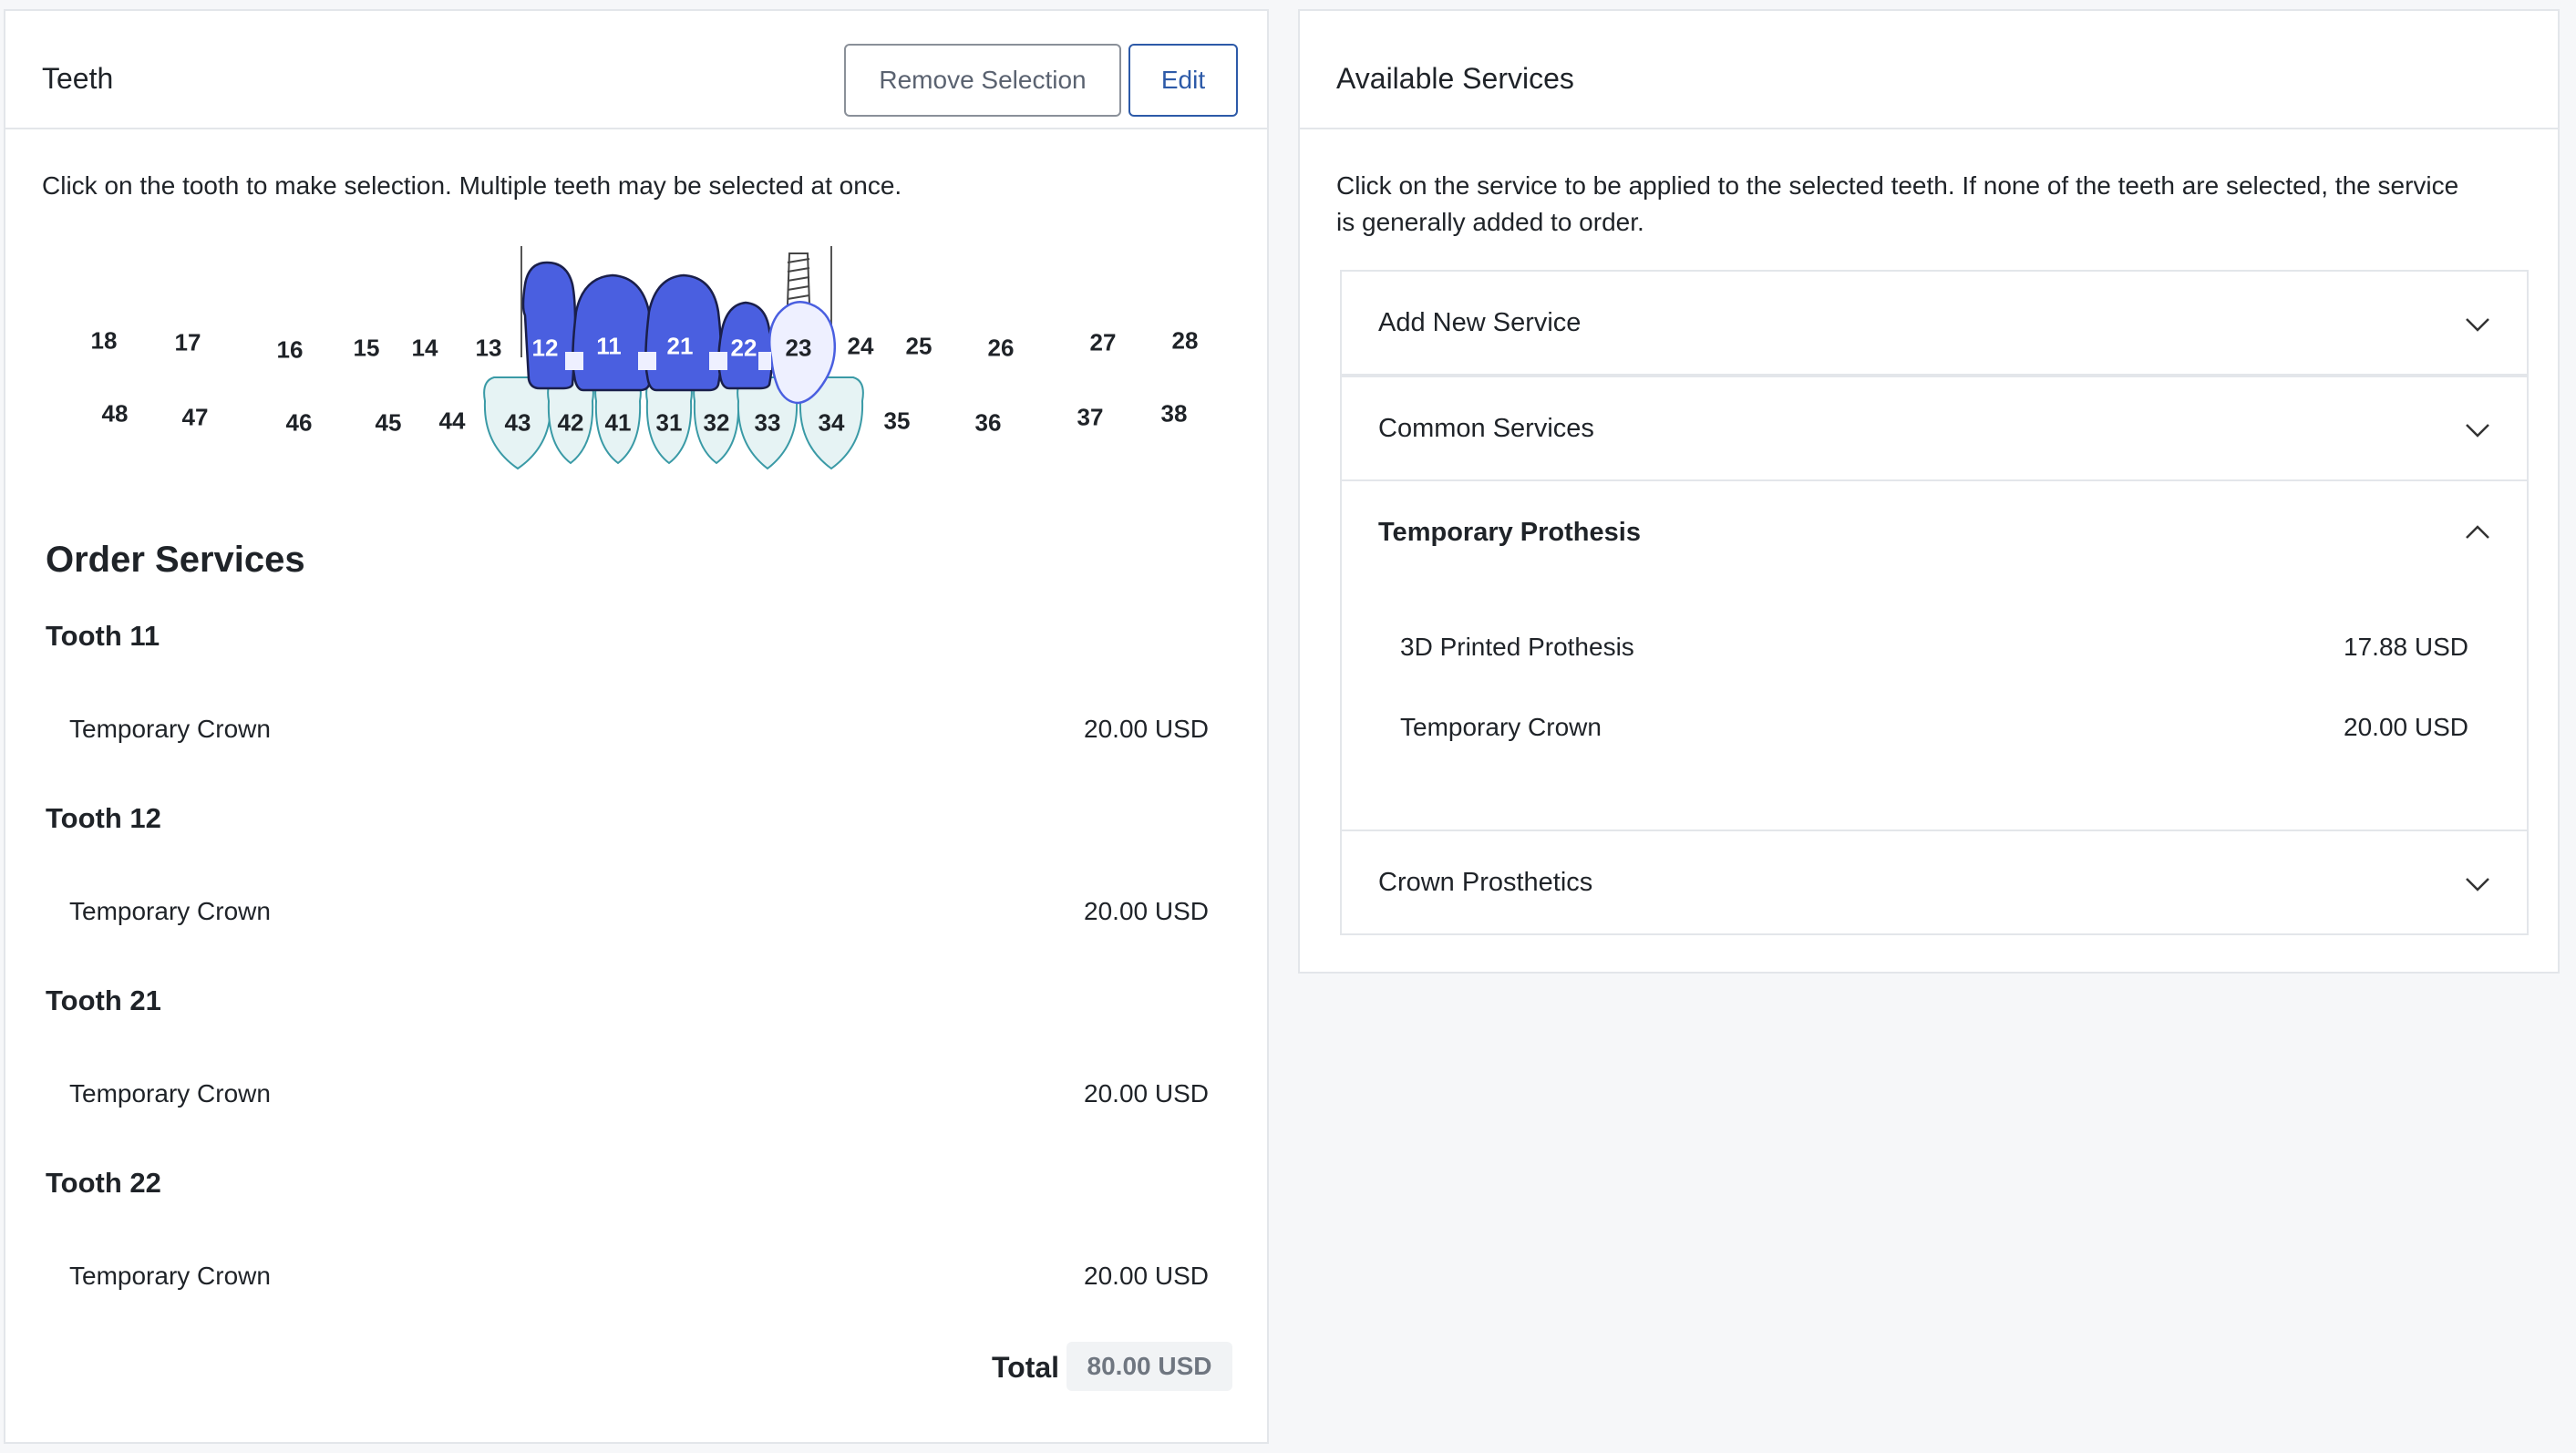 The width and height of the screenshot is (2576, 1453). Describe the element at coordinates (1149, 1366) in the screenshot. I see `order-total-value: 80.00 USD` at that location.